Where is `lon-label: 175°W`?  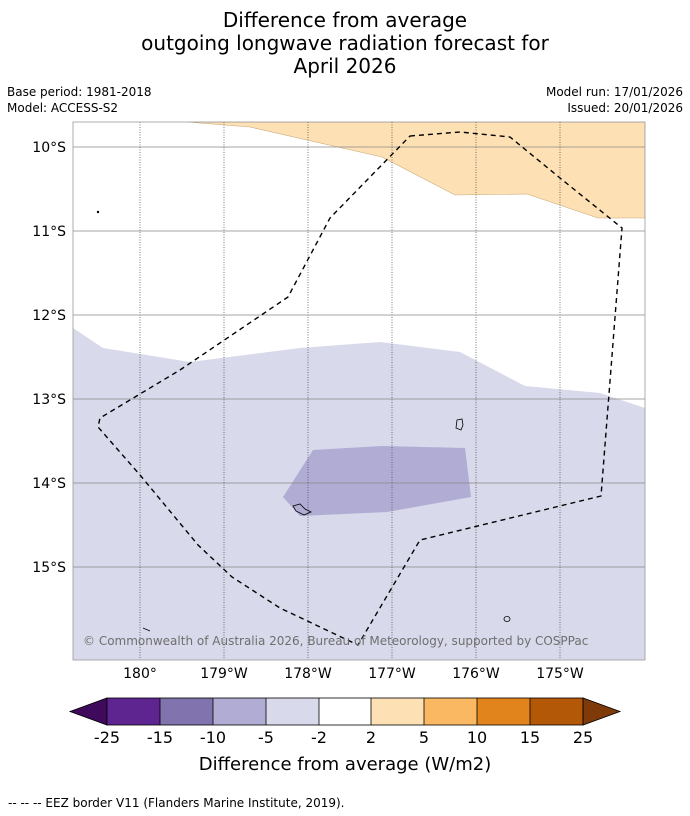 lon-label: 175°W is located at coordinates (560, 674).